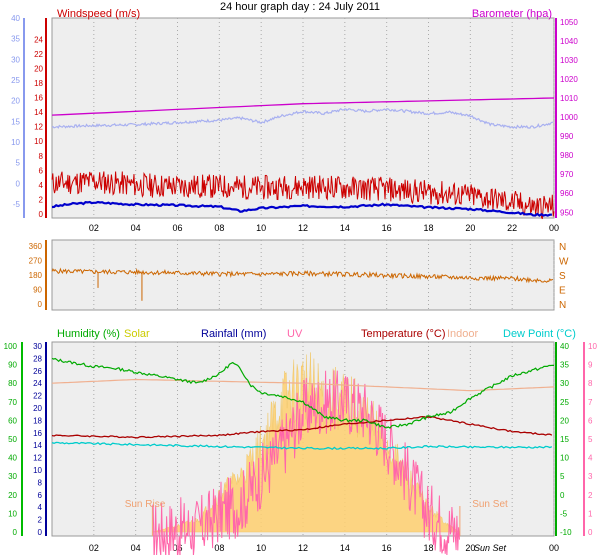 This screenshot has height=555, width=600. I want to click on temperature-tick: 25, so click(564, 402).